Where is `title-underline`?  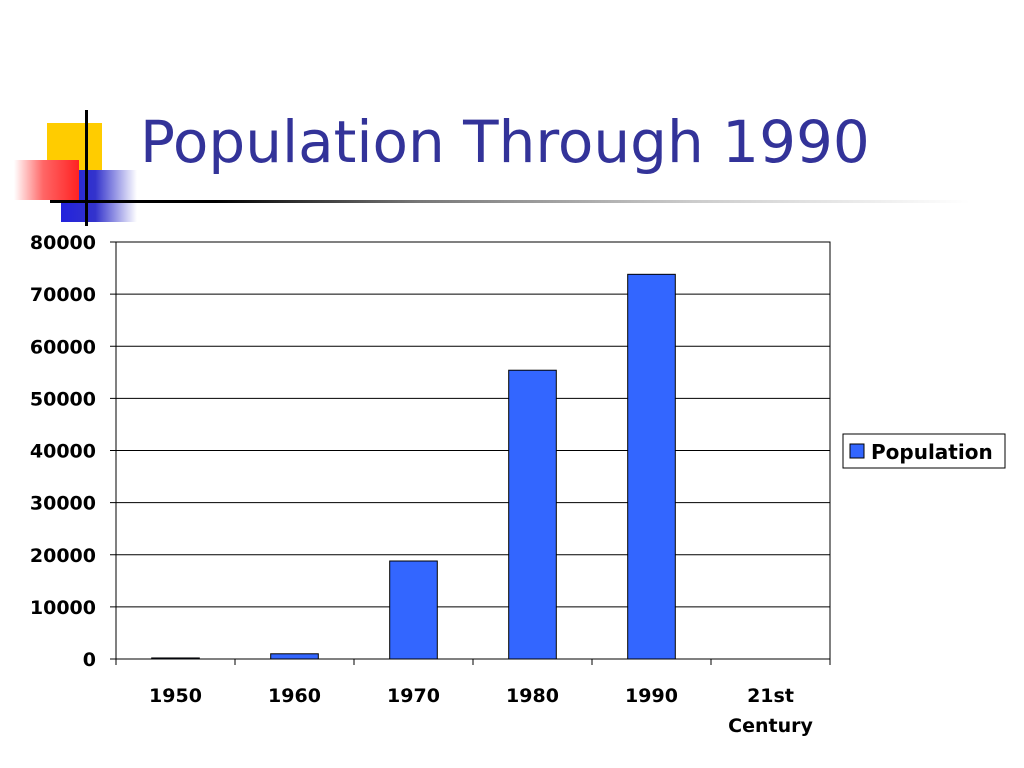 title-underline is located at coordinates (510, 201).